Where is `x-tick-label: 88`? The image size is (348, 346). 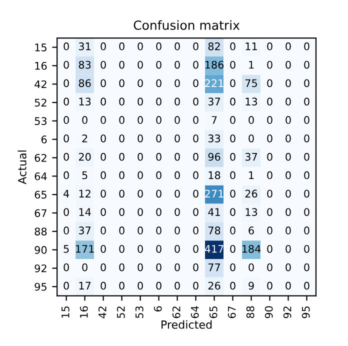
x-tick-label: 88 is located at coordinates (250, 312).